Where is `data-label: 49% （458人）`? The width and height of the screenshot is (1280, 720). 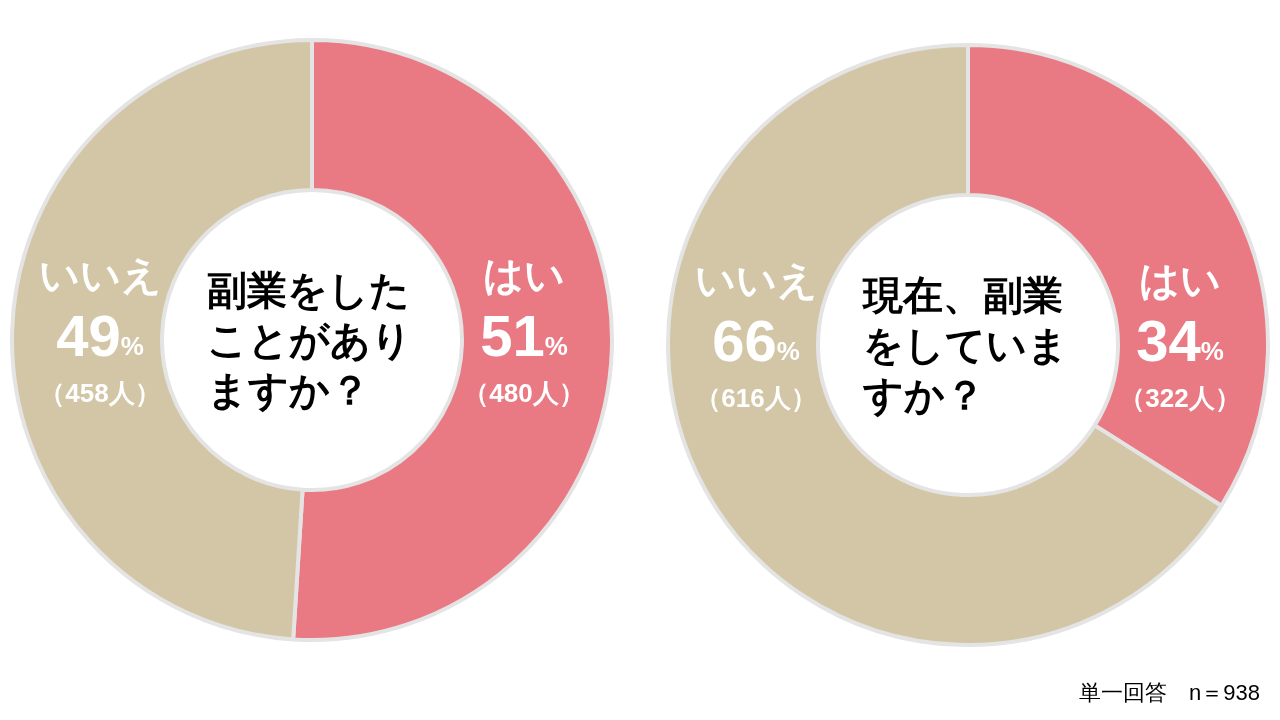 data-label: 49% （458人） is located at coordinates (100, 356).